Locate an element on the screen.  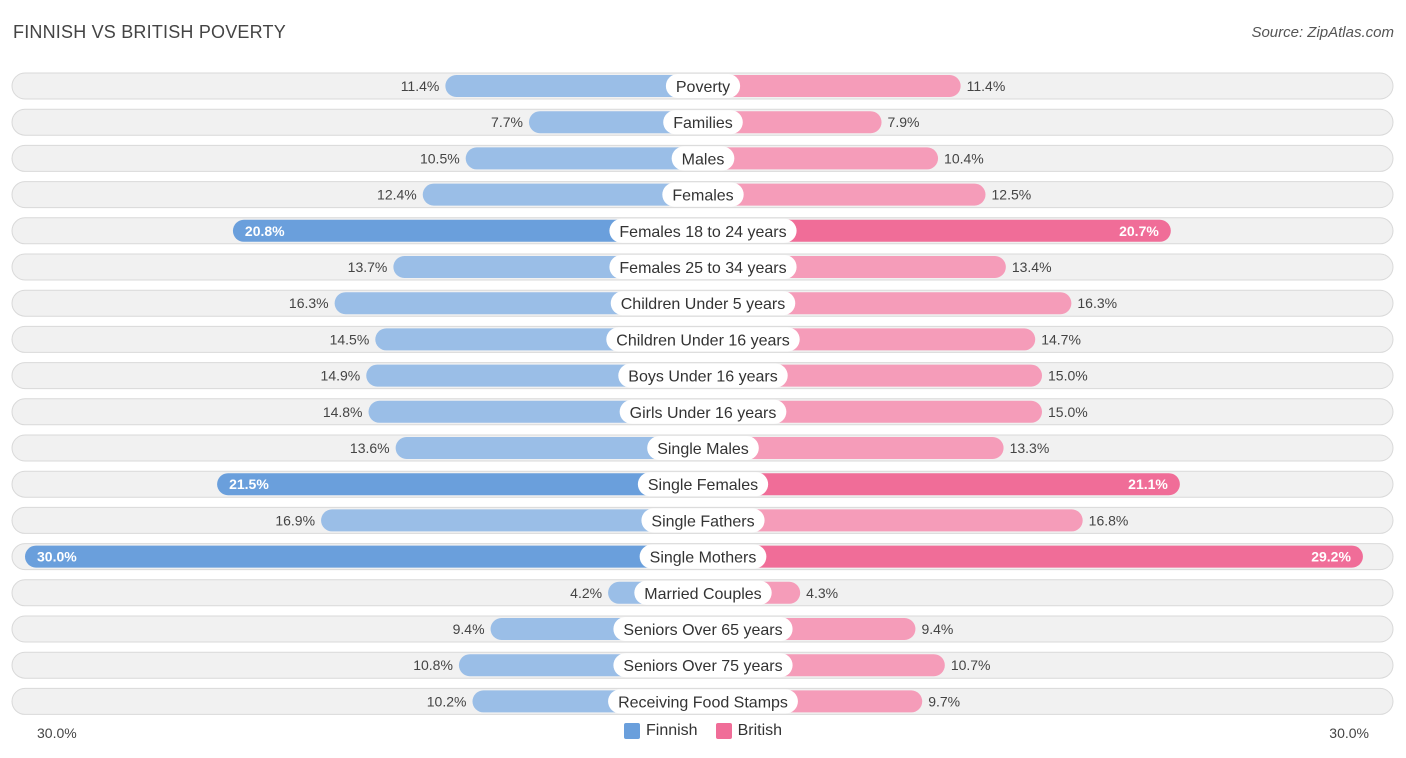
value-label-finnish: 30.0% is located at coordinates (57, 557).